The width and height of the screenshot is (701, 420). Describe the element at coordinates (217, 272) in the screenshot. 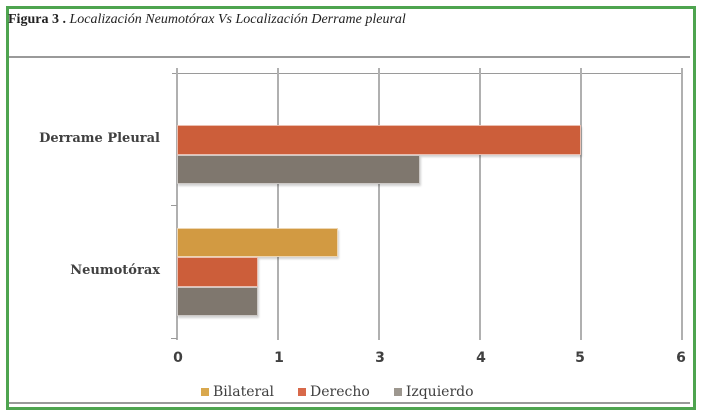

I see `bar-neumotorax-derecho` at that location.